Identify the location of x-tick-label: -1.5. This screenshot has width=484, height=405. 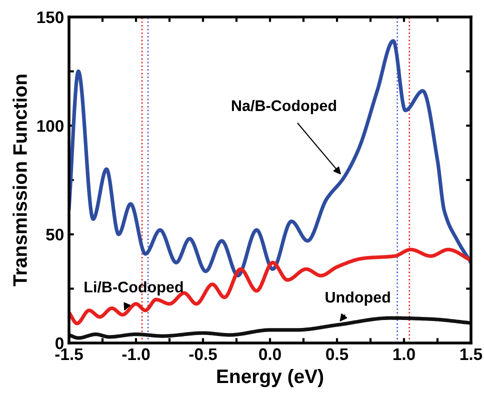
(69, 354).